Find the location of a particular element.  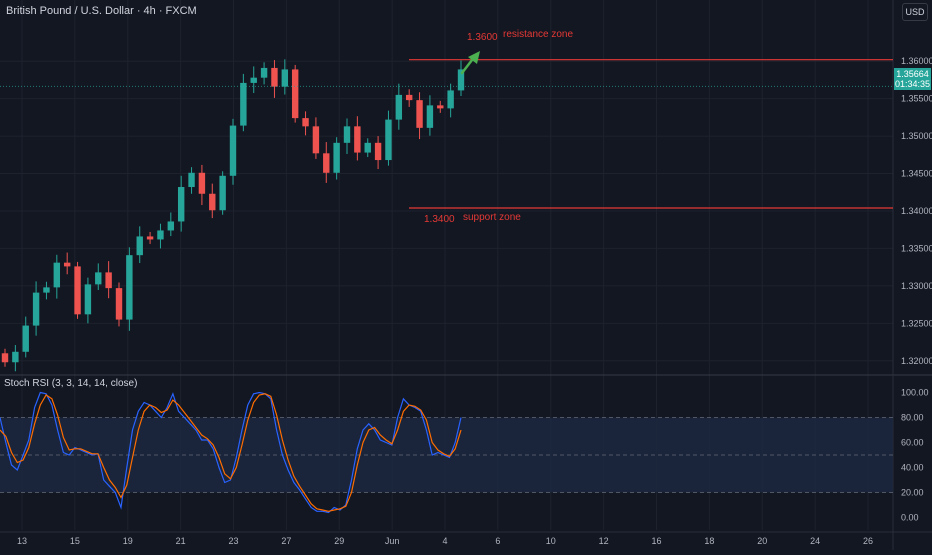

x-tick-label: 18 is located at coordinates (709, 541).